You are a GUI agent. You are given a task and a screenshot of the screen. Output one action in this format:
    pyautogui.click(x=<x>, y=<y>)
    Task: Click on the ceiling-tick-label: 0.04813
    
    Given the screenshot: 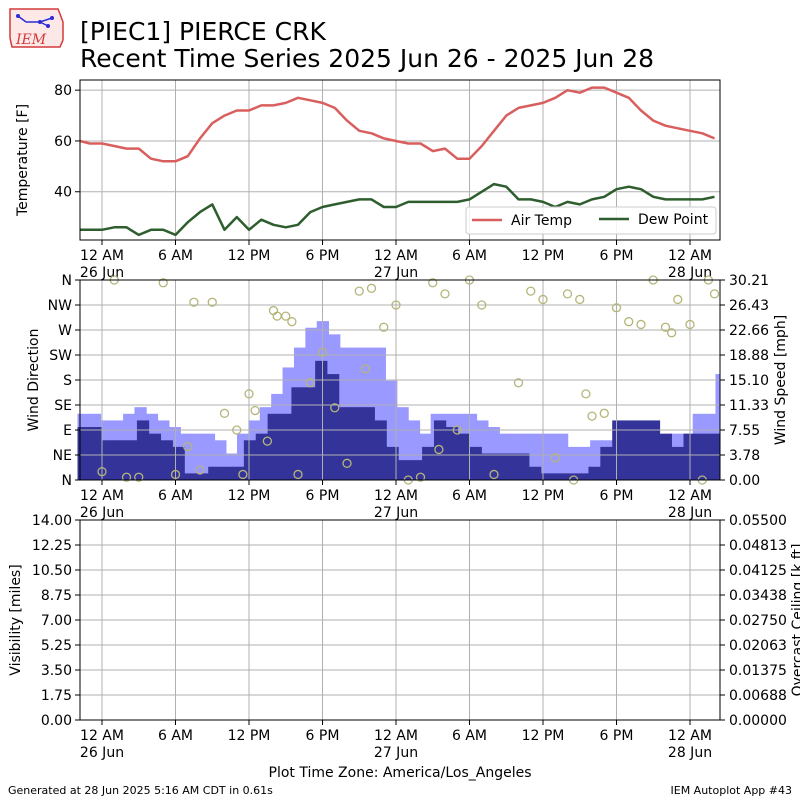 What is the action you would take?
    pyautogui.click(x=758, y=546)
    